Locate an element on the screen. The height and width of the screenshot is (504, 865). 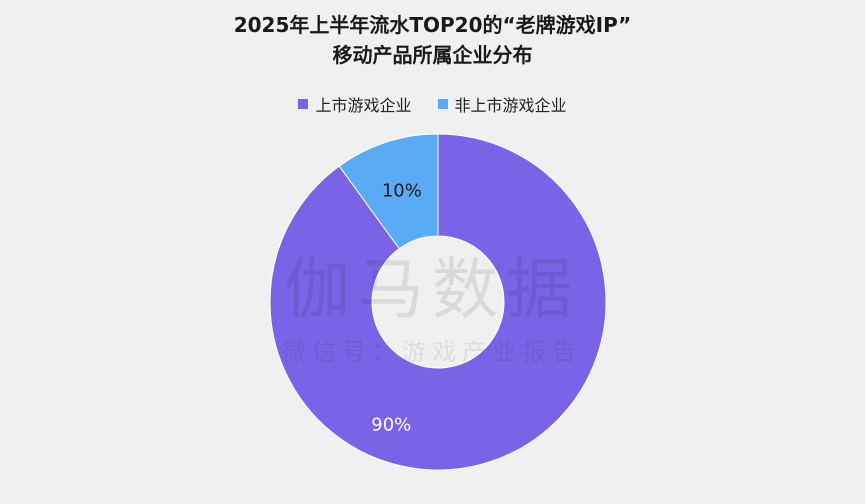
legend-item-listed: 上市游戏企业 is located at coordinates (355, 104).